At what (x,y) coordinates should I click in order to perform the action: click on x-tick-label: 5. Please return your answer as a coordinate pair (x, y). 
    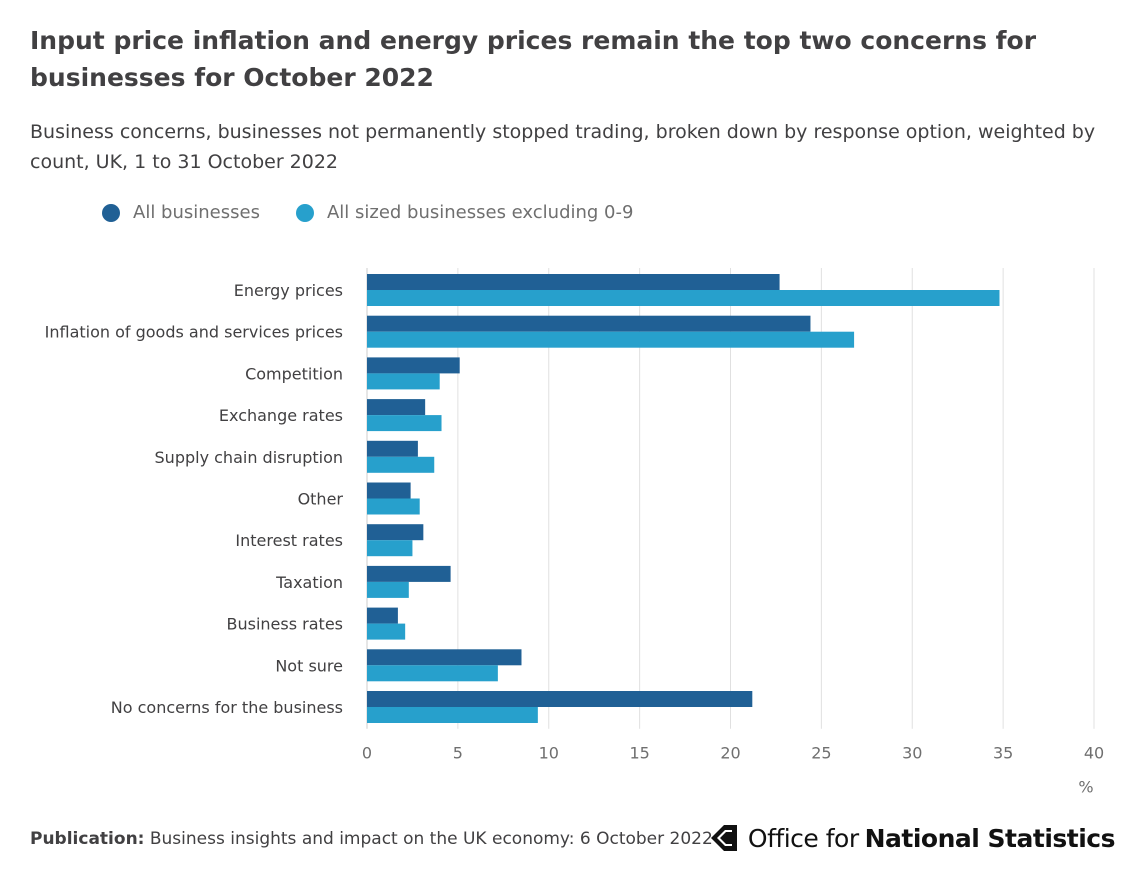
    Looking at the image, I should click on (458, 753).